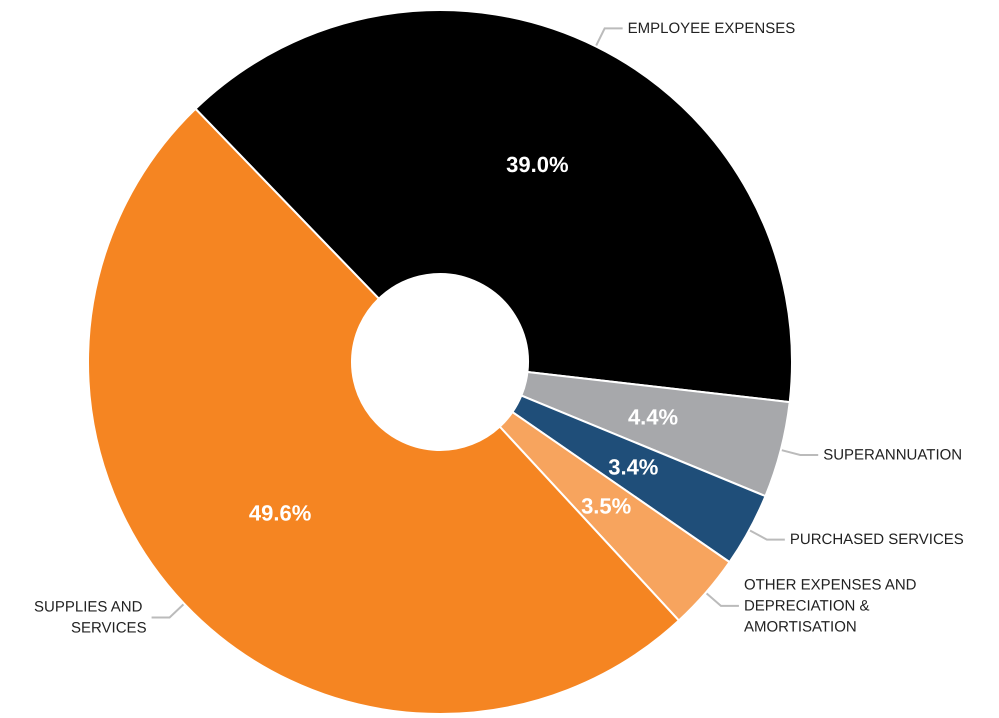 The height and width of the screenshot is (718, 999). I want to click on slice-label: OTHER EXPENSES AND DEPRECIATION & AMORTISATION, so click(832, 606).